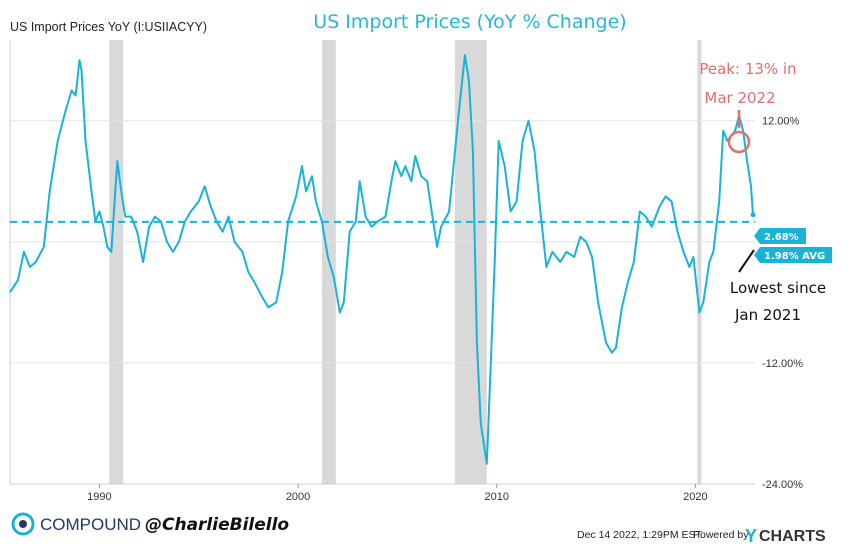 The height and width of the screenshot is (549, 850). I want to click on ycharts-logo-y: Y, so click(751, 536).